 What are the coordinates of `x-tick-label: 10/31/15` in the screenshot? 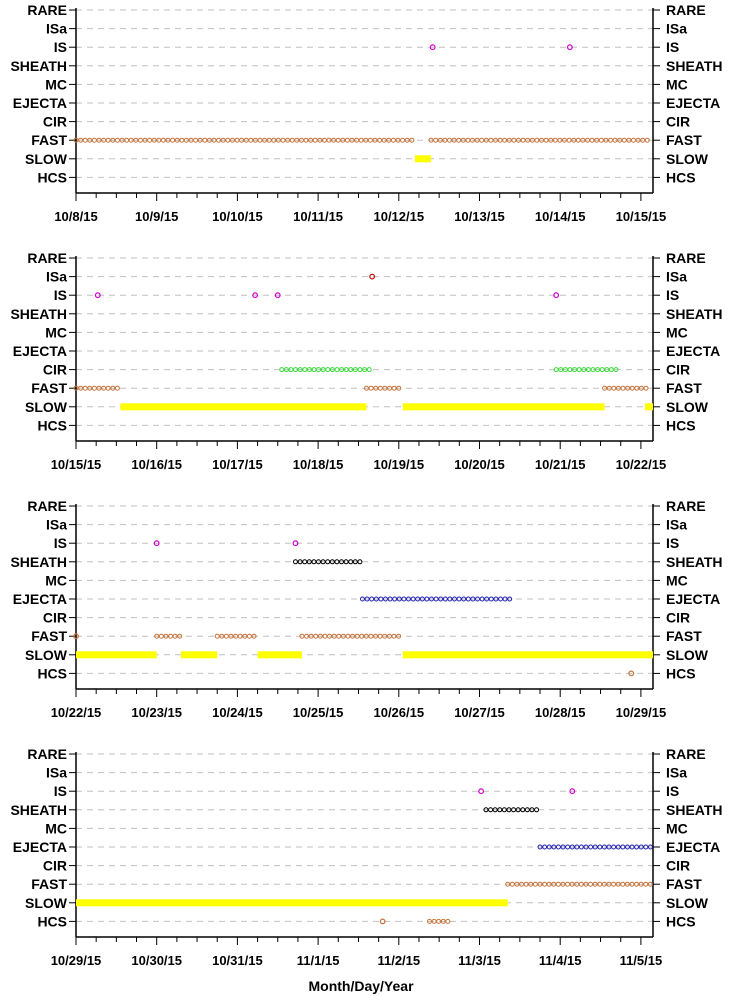 It's located at (237, 960).